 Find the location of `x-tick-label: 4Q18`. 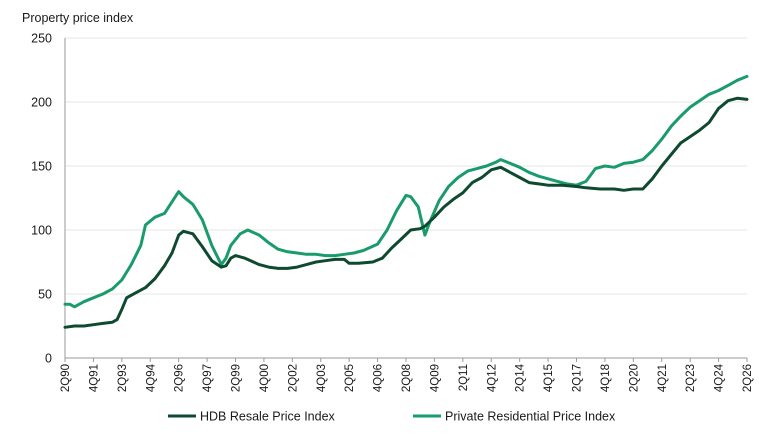

x-tick-label: 4Q18 is located at coordinates (606, 378).